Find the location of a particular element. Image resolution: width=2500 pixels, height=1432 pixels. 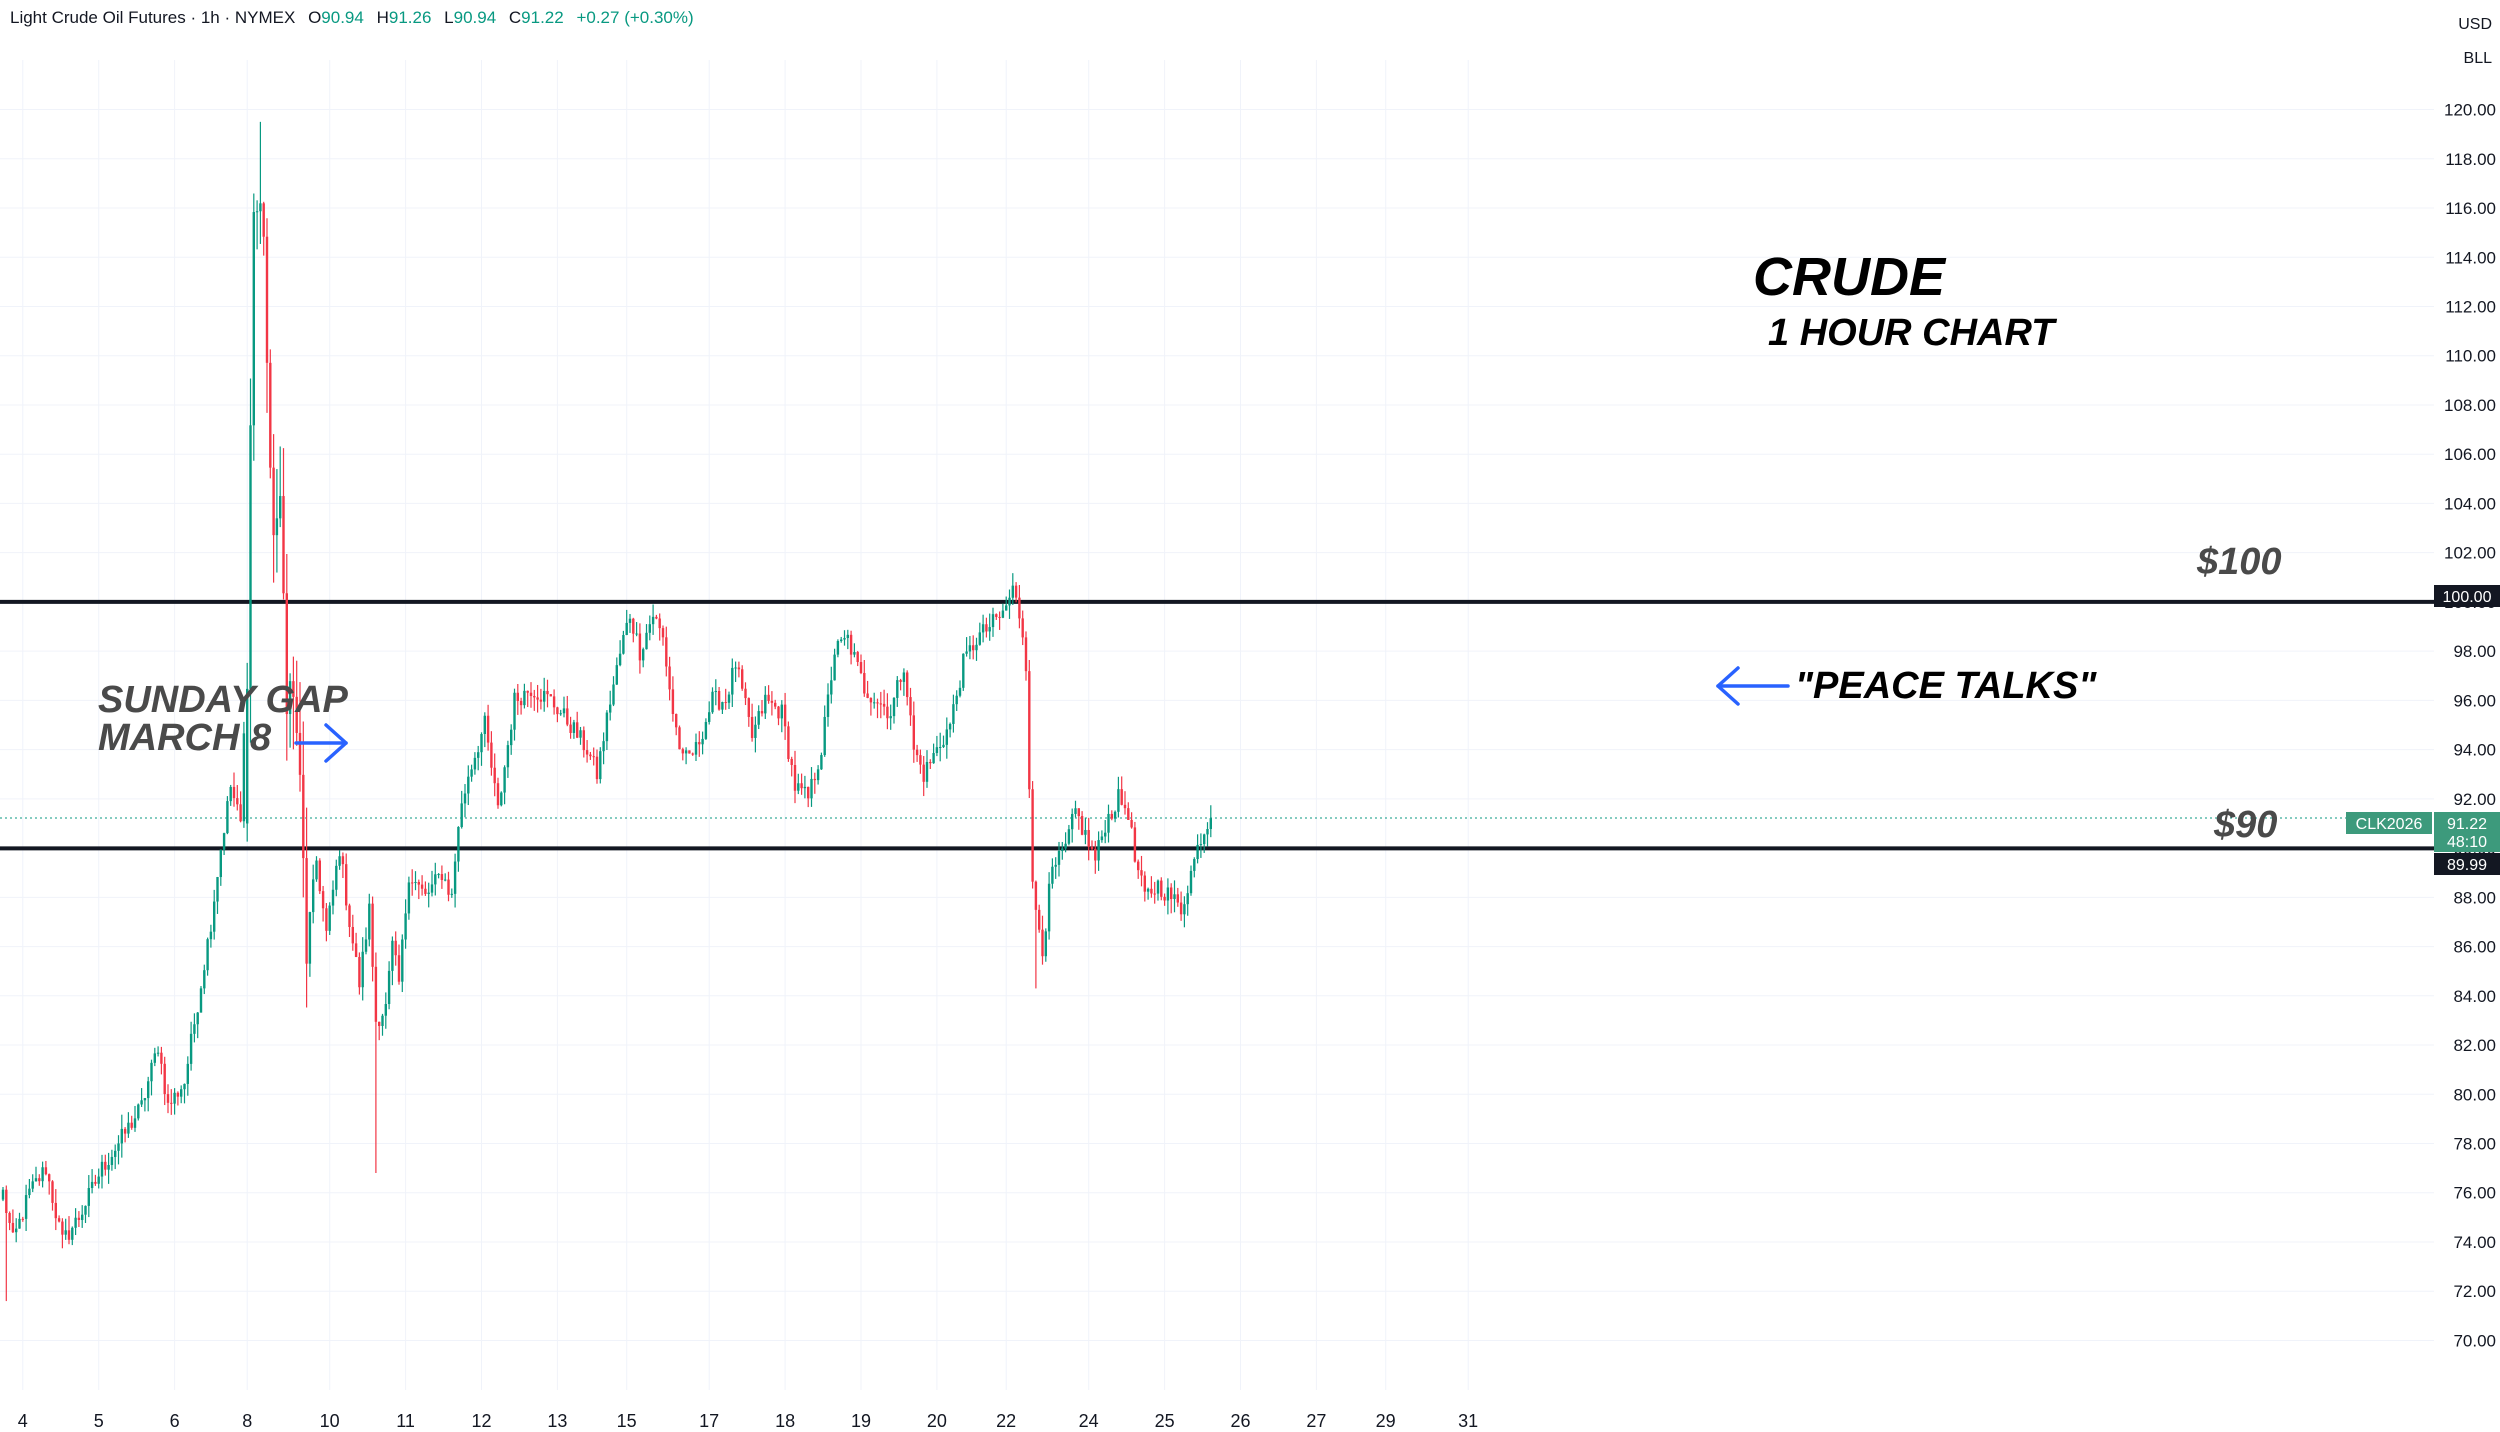

peace-talks-label: "PEACE TALKS" is located at coordinates (1946, 686).